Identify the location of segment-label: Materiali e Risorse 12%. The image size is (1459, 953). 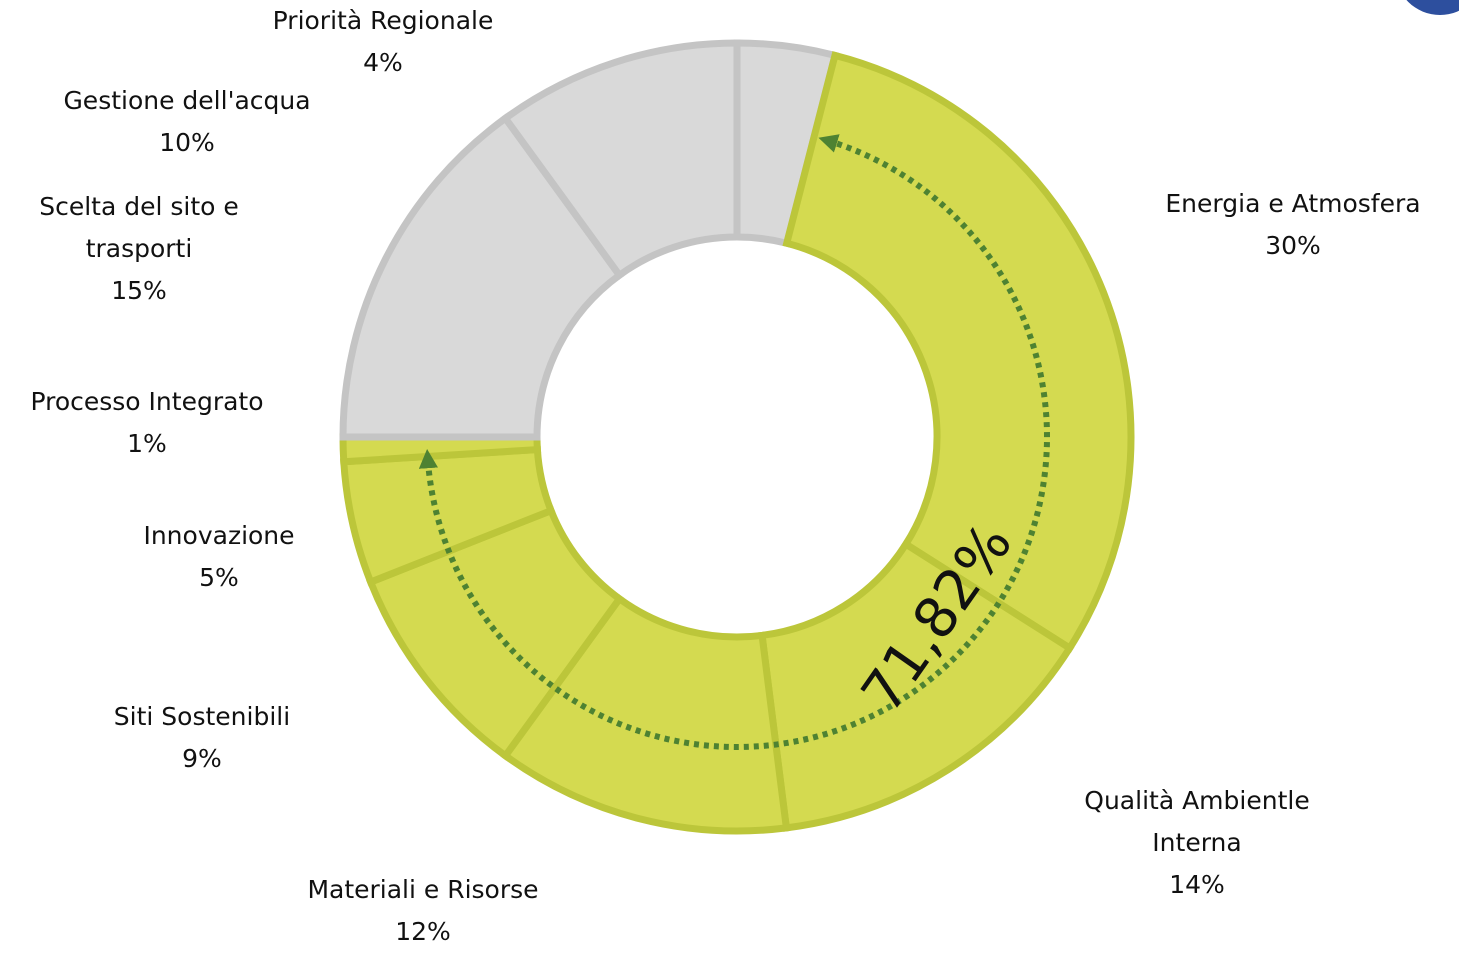
(423, 911).